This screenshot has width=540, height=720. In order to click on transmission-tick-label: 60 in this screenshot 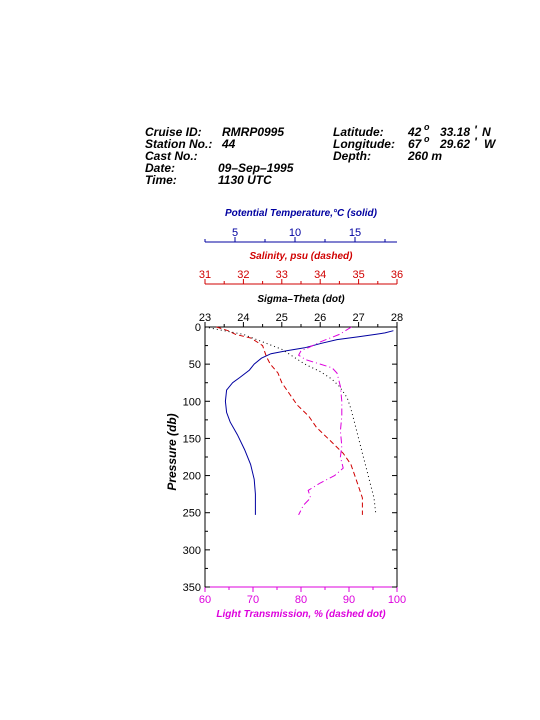, I will do `click(205, 600)`.